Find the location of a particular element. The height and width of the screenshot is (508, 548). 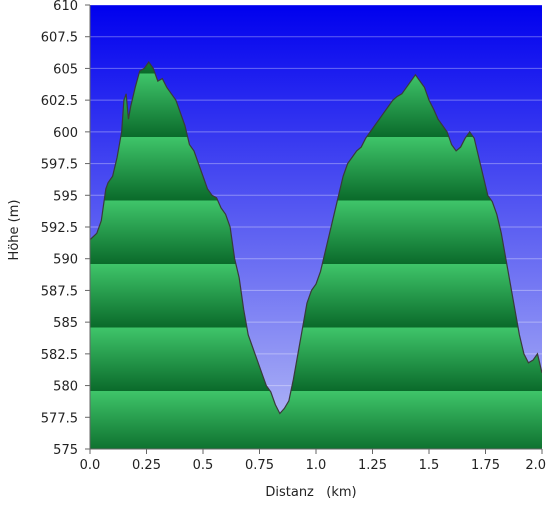

x-tick-label: 1.25 is located at coordinates (372, 465).